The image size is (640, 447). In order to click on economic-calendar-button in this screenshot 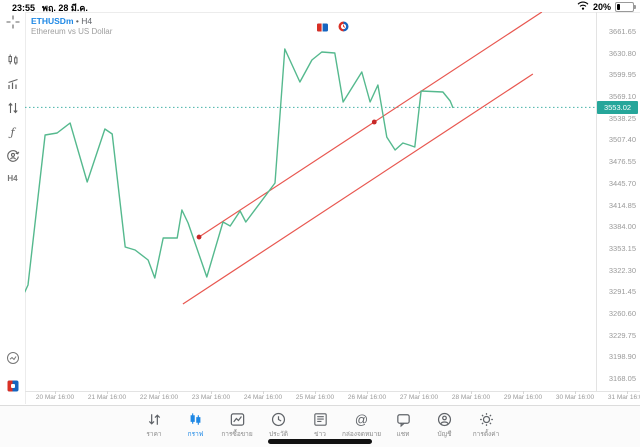, I will do `click(12, 386)`.